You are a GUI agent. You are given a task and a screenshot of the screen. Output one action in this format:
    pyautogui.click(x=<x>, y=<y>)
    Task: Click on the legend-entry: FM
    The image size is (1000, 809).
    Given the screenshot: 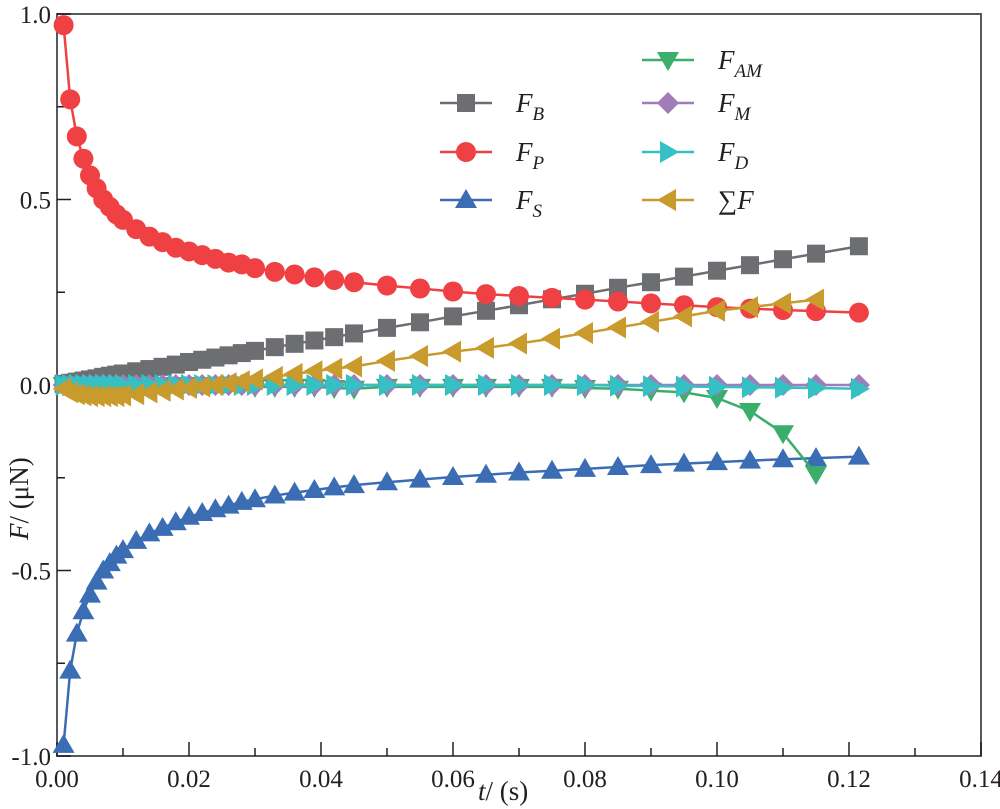 What is the action you would take?
    pyautogui.click(x=697, y=106)
    